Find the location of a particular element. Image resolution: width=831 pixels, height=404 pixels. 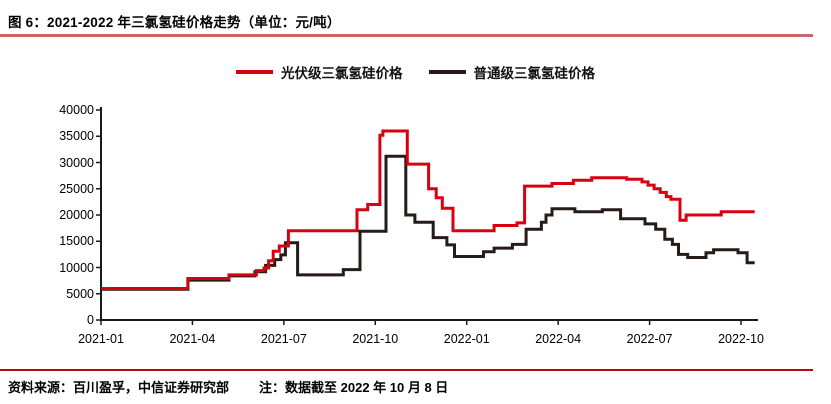

figure-footer: 资料来源：百川盈孚，中信证券研究部 注：数据截至 2022 年 10 月 8 日 is located at coordinates (228, 386).